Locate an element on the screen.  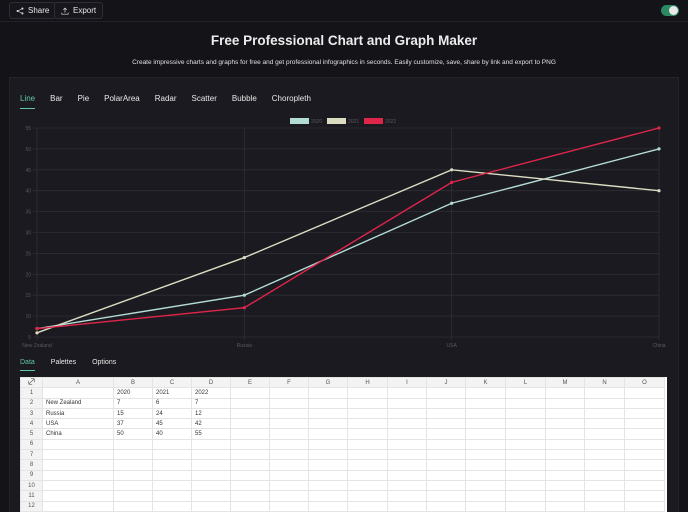
tab-options: Options is located at coordinates (104, 362).